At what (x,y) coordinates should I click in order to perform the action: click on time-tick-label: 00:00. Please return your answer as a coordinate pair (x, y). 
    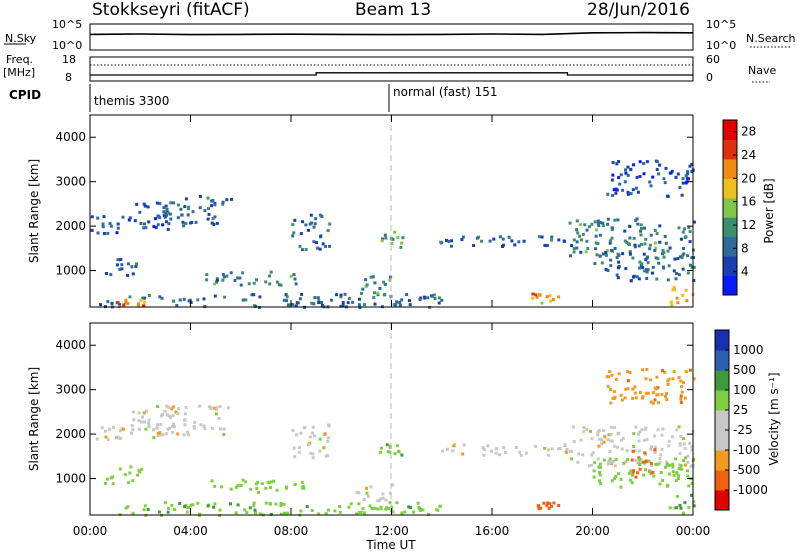
    Looking at the image, I should click on (693, 531).